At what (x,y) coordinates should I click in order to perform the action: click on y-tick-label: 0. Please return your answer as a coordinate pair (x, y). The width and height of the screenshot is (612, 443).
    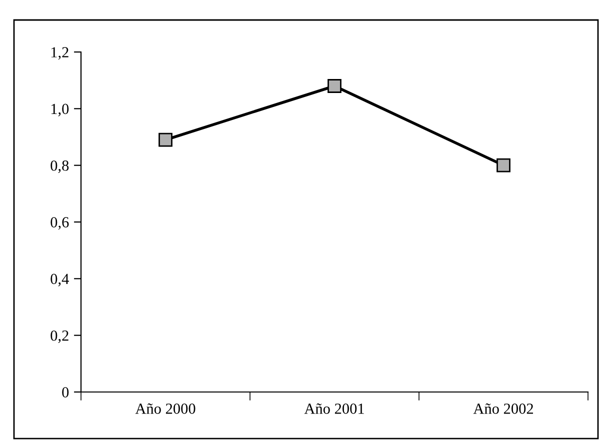
    Looking at the image, I should click on (65, 392).